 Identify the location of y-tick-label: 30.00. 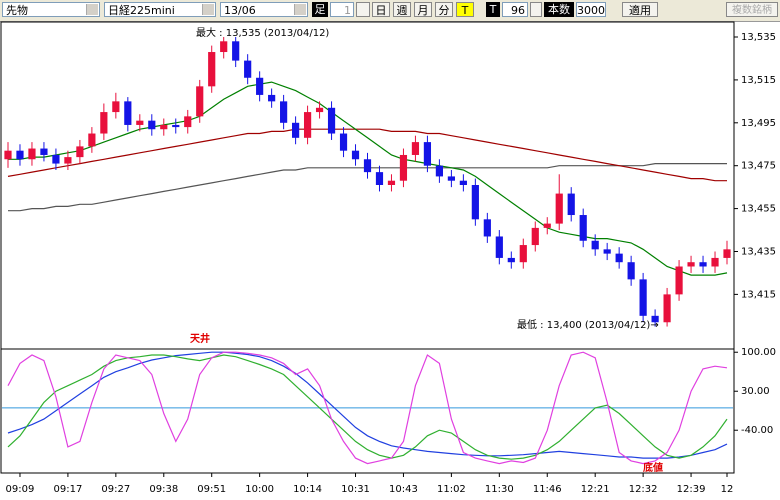
(755, 391).